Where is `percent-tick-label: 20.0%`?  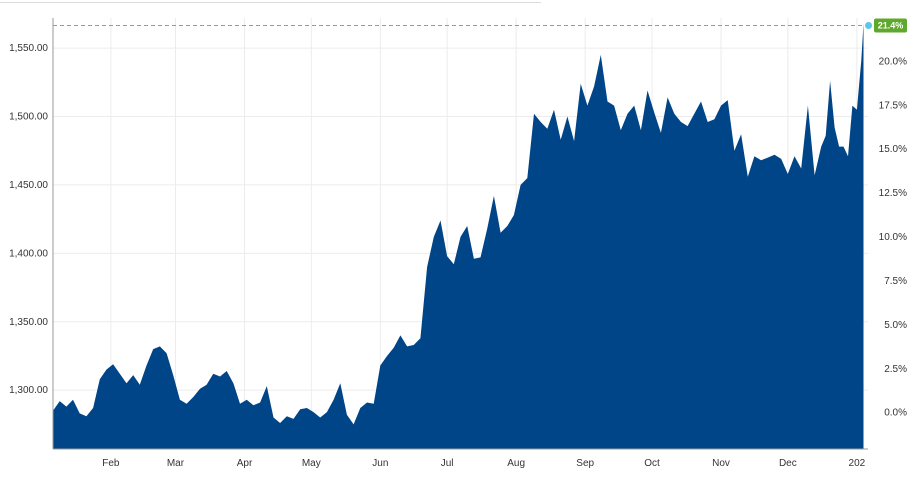 percent-tick-label: 20.0% is located at coordinates (893, 61).